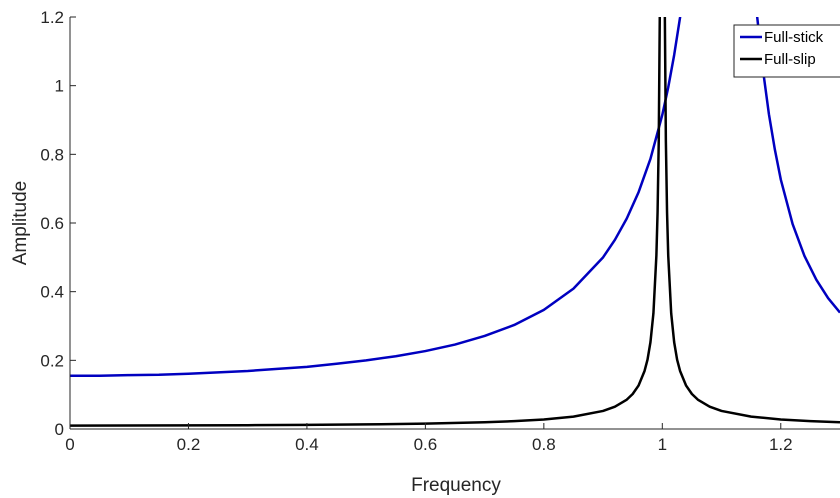  I want to click on legend-label-full-slip: Full-slip, so click(790, 59).